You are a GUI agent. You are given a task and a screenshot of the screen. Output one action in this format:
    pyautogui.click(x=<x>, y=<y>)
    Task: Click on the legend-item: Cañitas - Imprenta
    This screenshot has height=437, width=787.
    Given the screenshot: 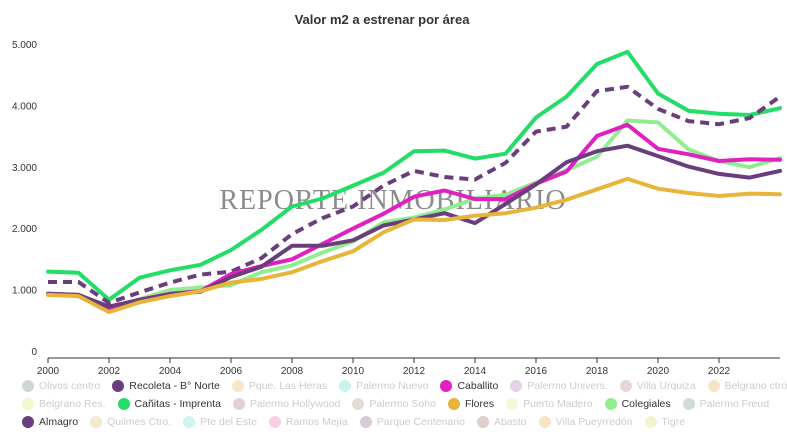 What is the action you would take?
    pyautogui.click(x=169, y=404)
    